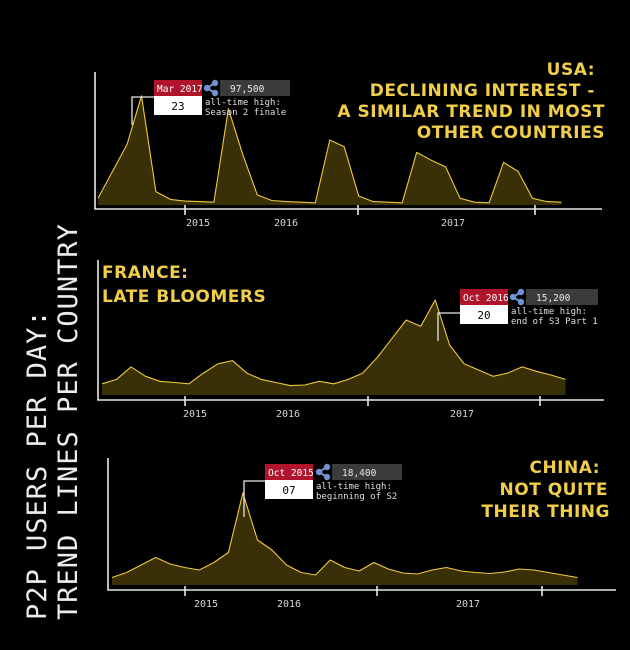 The height and width of the screenshot is (650, 630). I want to click on usa-peak-value: 97,500, so click(247, 89).